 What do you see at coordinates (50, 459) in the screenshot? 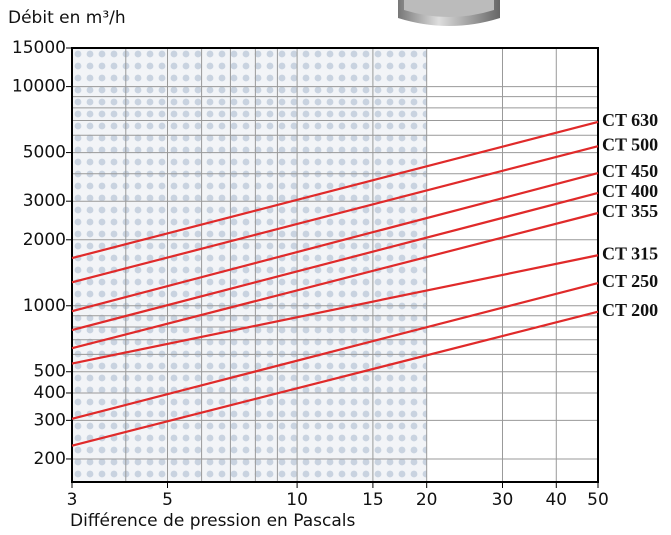
I see `y-tick-label: 200` at bounding box center [50, 459].